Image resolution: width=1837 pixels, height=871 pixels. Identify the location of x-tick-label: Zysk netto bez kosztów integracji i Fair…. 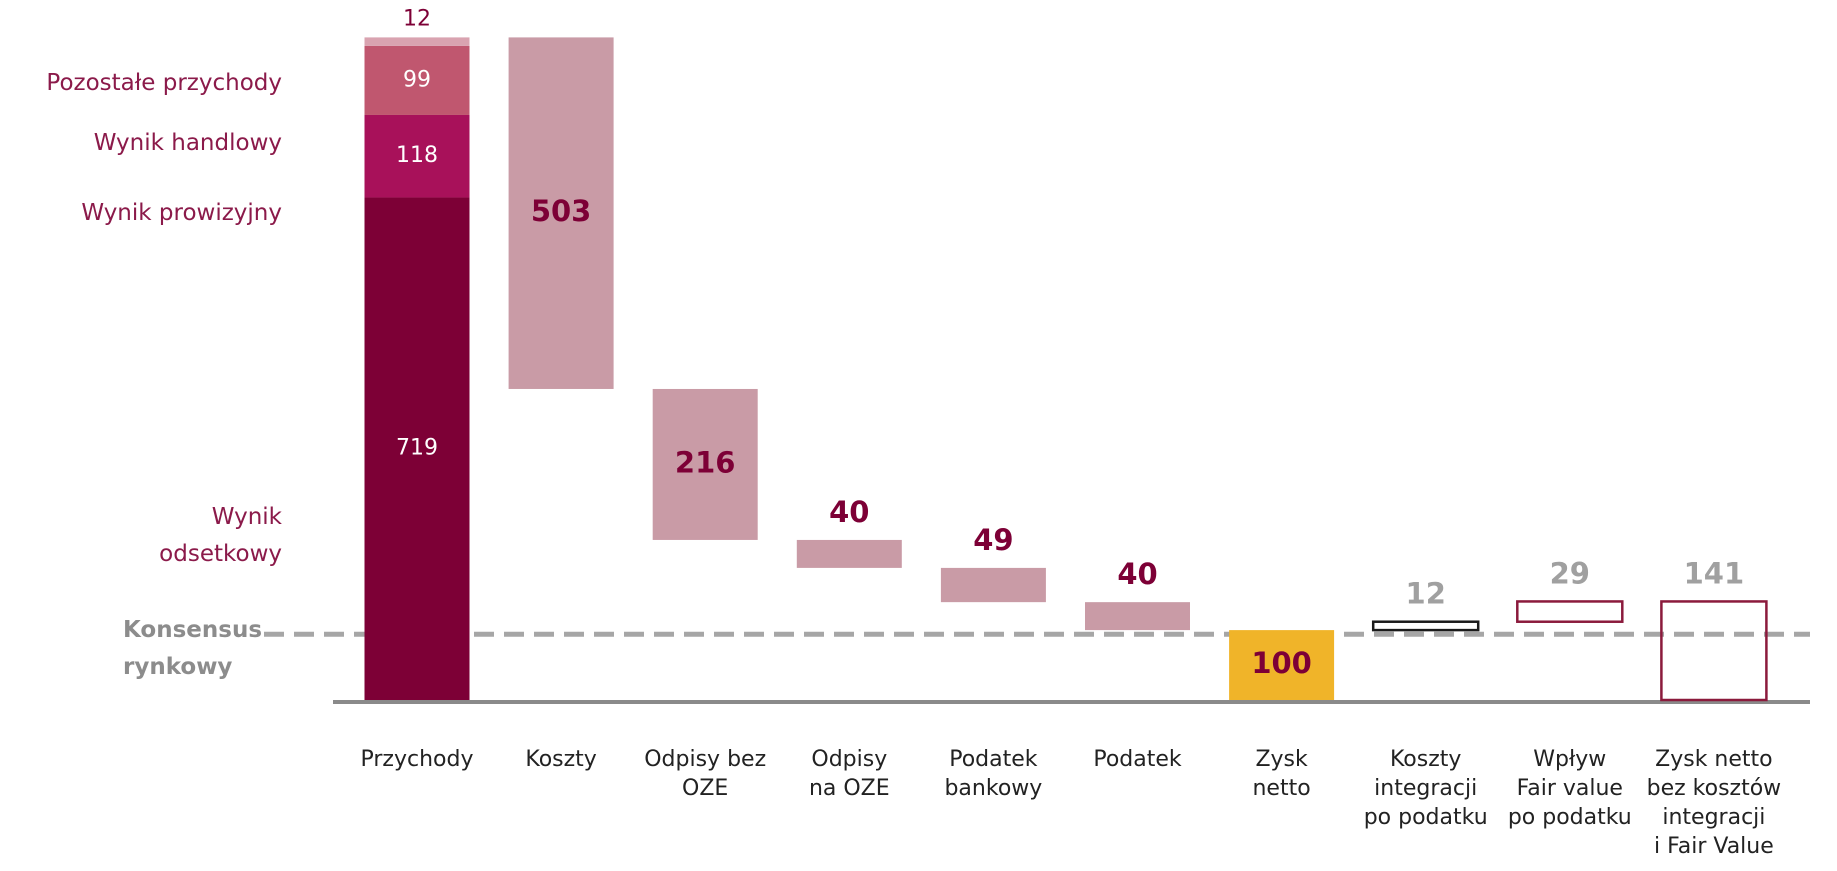
(1714, 803).